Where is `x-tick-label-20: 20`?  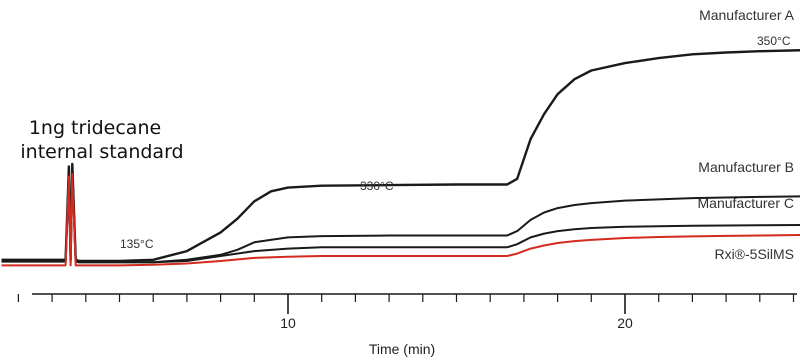 x-tick-label-20: 20 is located at coordinates (625, 323).